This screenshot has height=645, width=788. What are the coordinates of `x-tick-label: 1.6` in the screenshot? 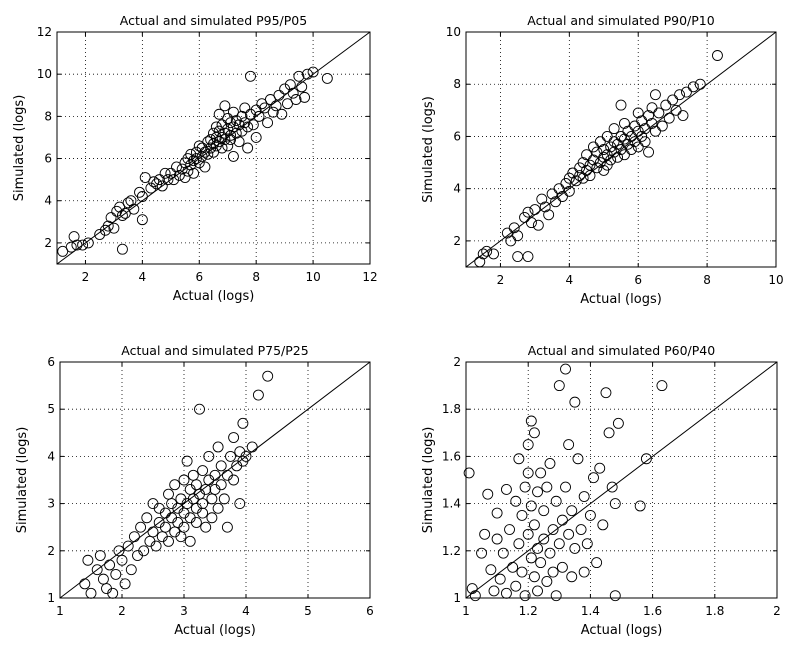 It's located at (652, 611).